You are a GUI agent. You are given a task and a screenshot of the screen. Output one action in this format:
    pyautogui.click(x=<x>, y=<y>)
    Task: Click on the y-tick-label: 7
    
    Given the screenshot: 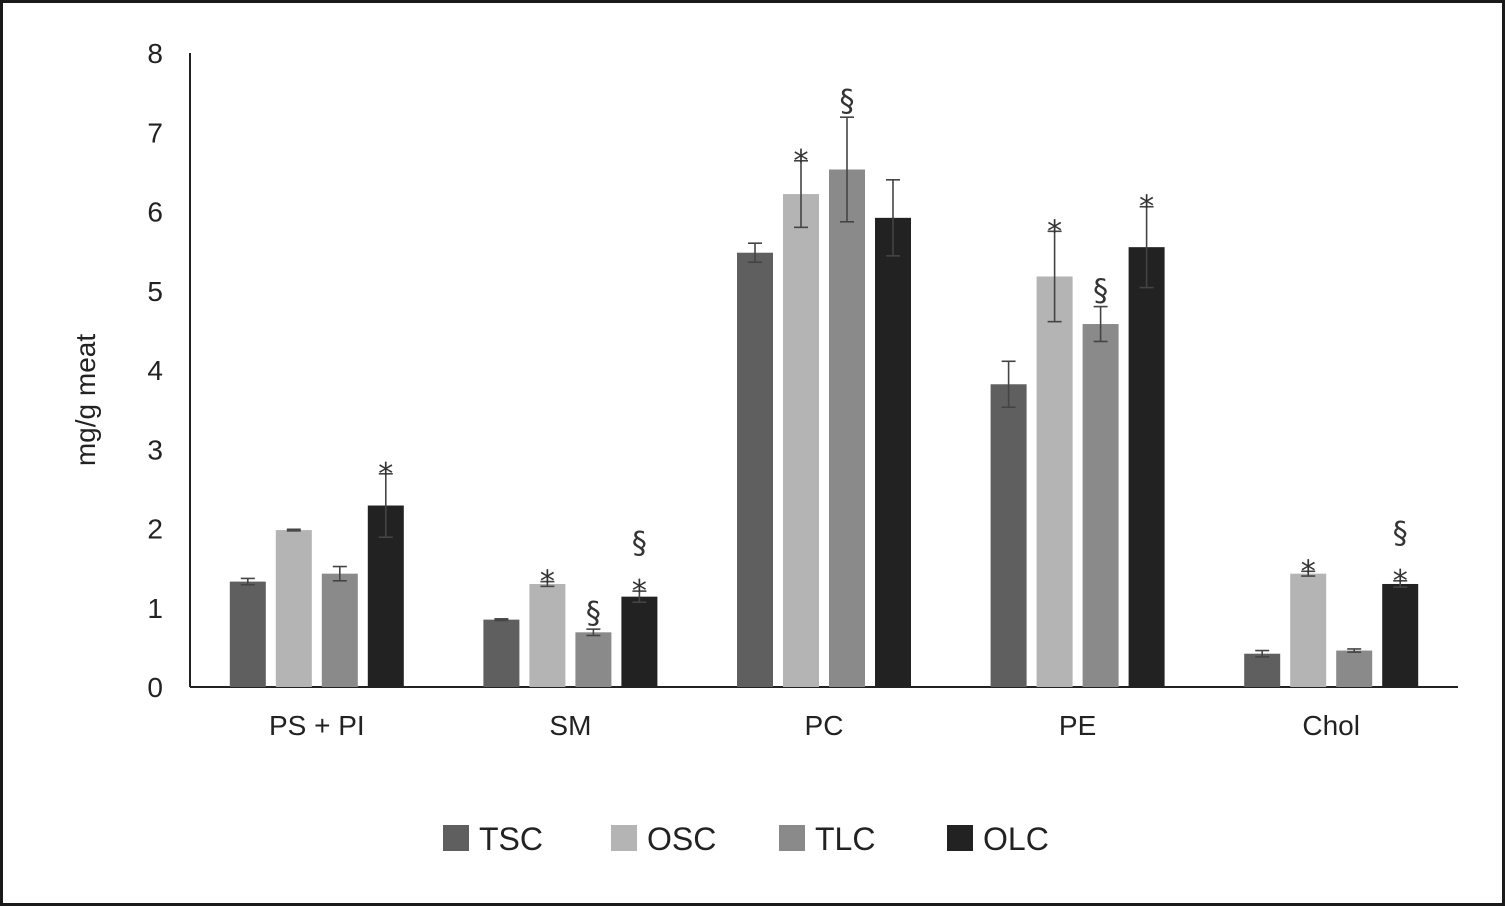 What is the action you would take?
    pyautogui.click(x=155, y=132)
    